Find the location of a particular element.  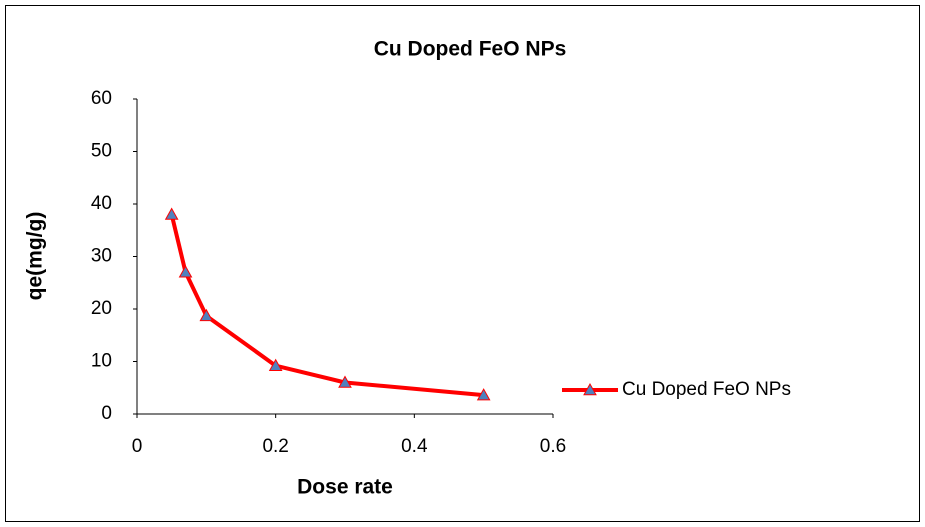

y-tick-label: 10 is located at coordinates (101, 361).